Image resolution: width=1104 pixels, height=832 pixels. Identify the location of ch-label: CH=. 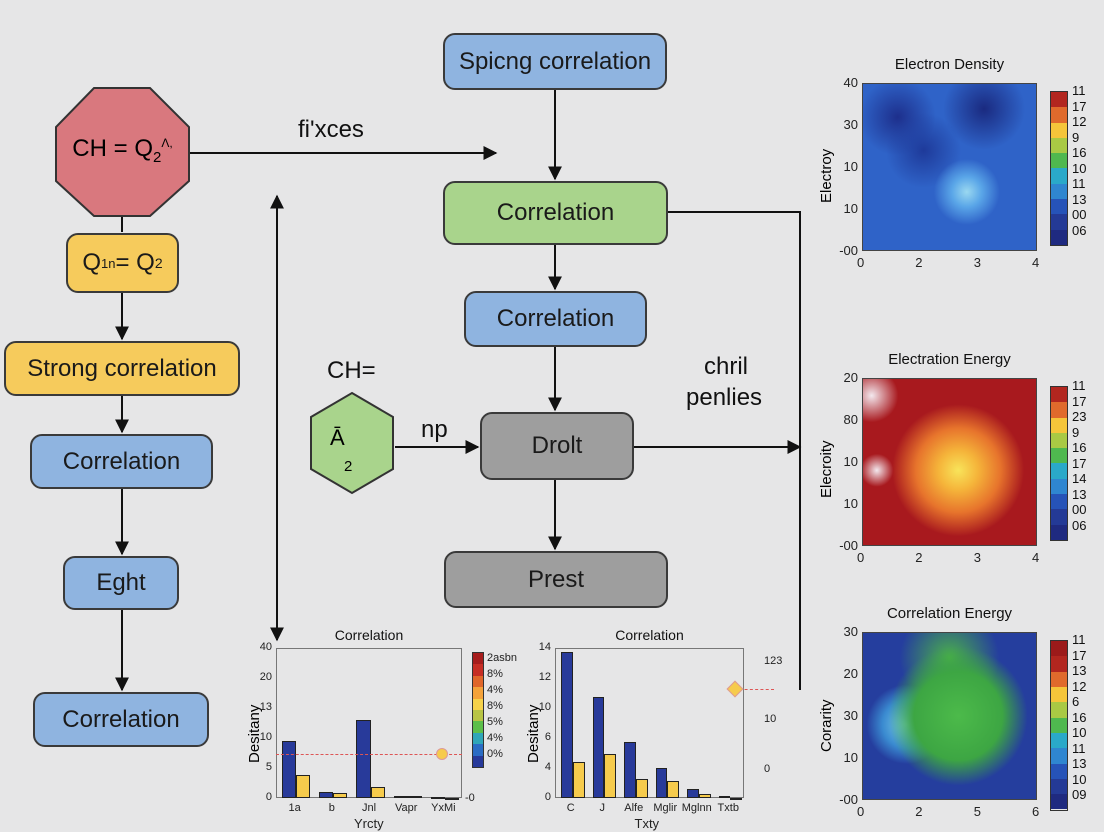
(351, 370).